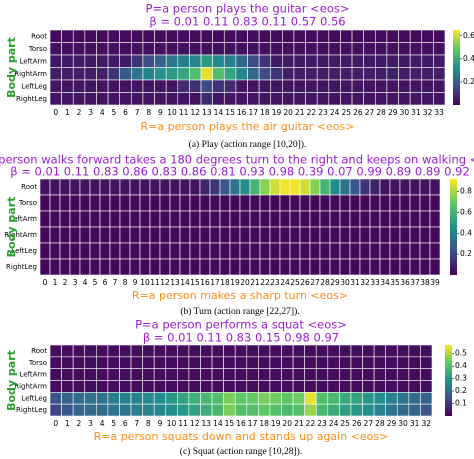  What do you see at coordinates (11, 67) in the screenshot?
I see `y-axis-label: Body part` at bounding box center [11, 67].